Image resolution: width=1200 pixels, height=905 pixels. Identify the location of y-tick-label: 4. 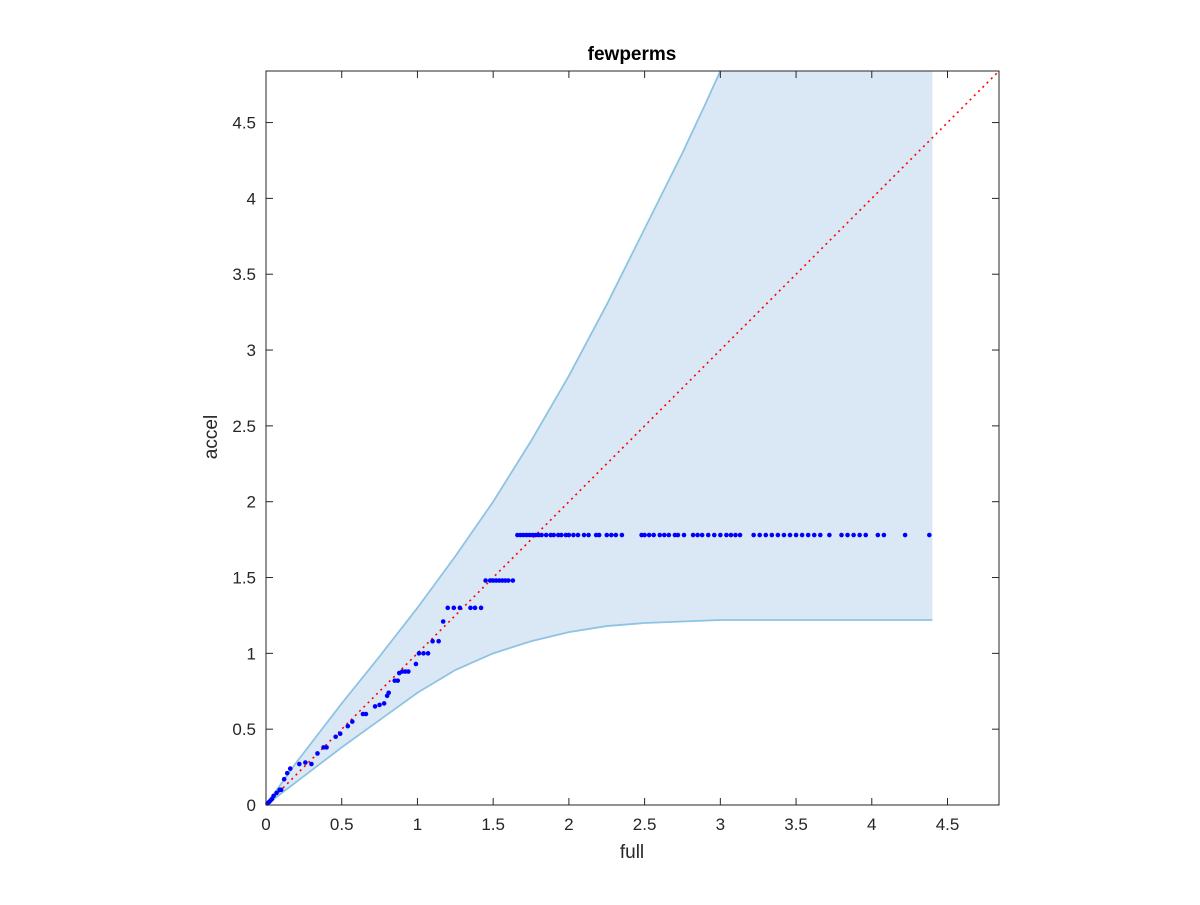
(251, 198).